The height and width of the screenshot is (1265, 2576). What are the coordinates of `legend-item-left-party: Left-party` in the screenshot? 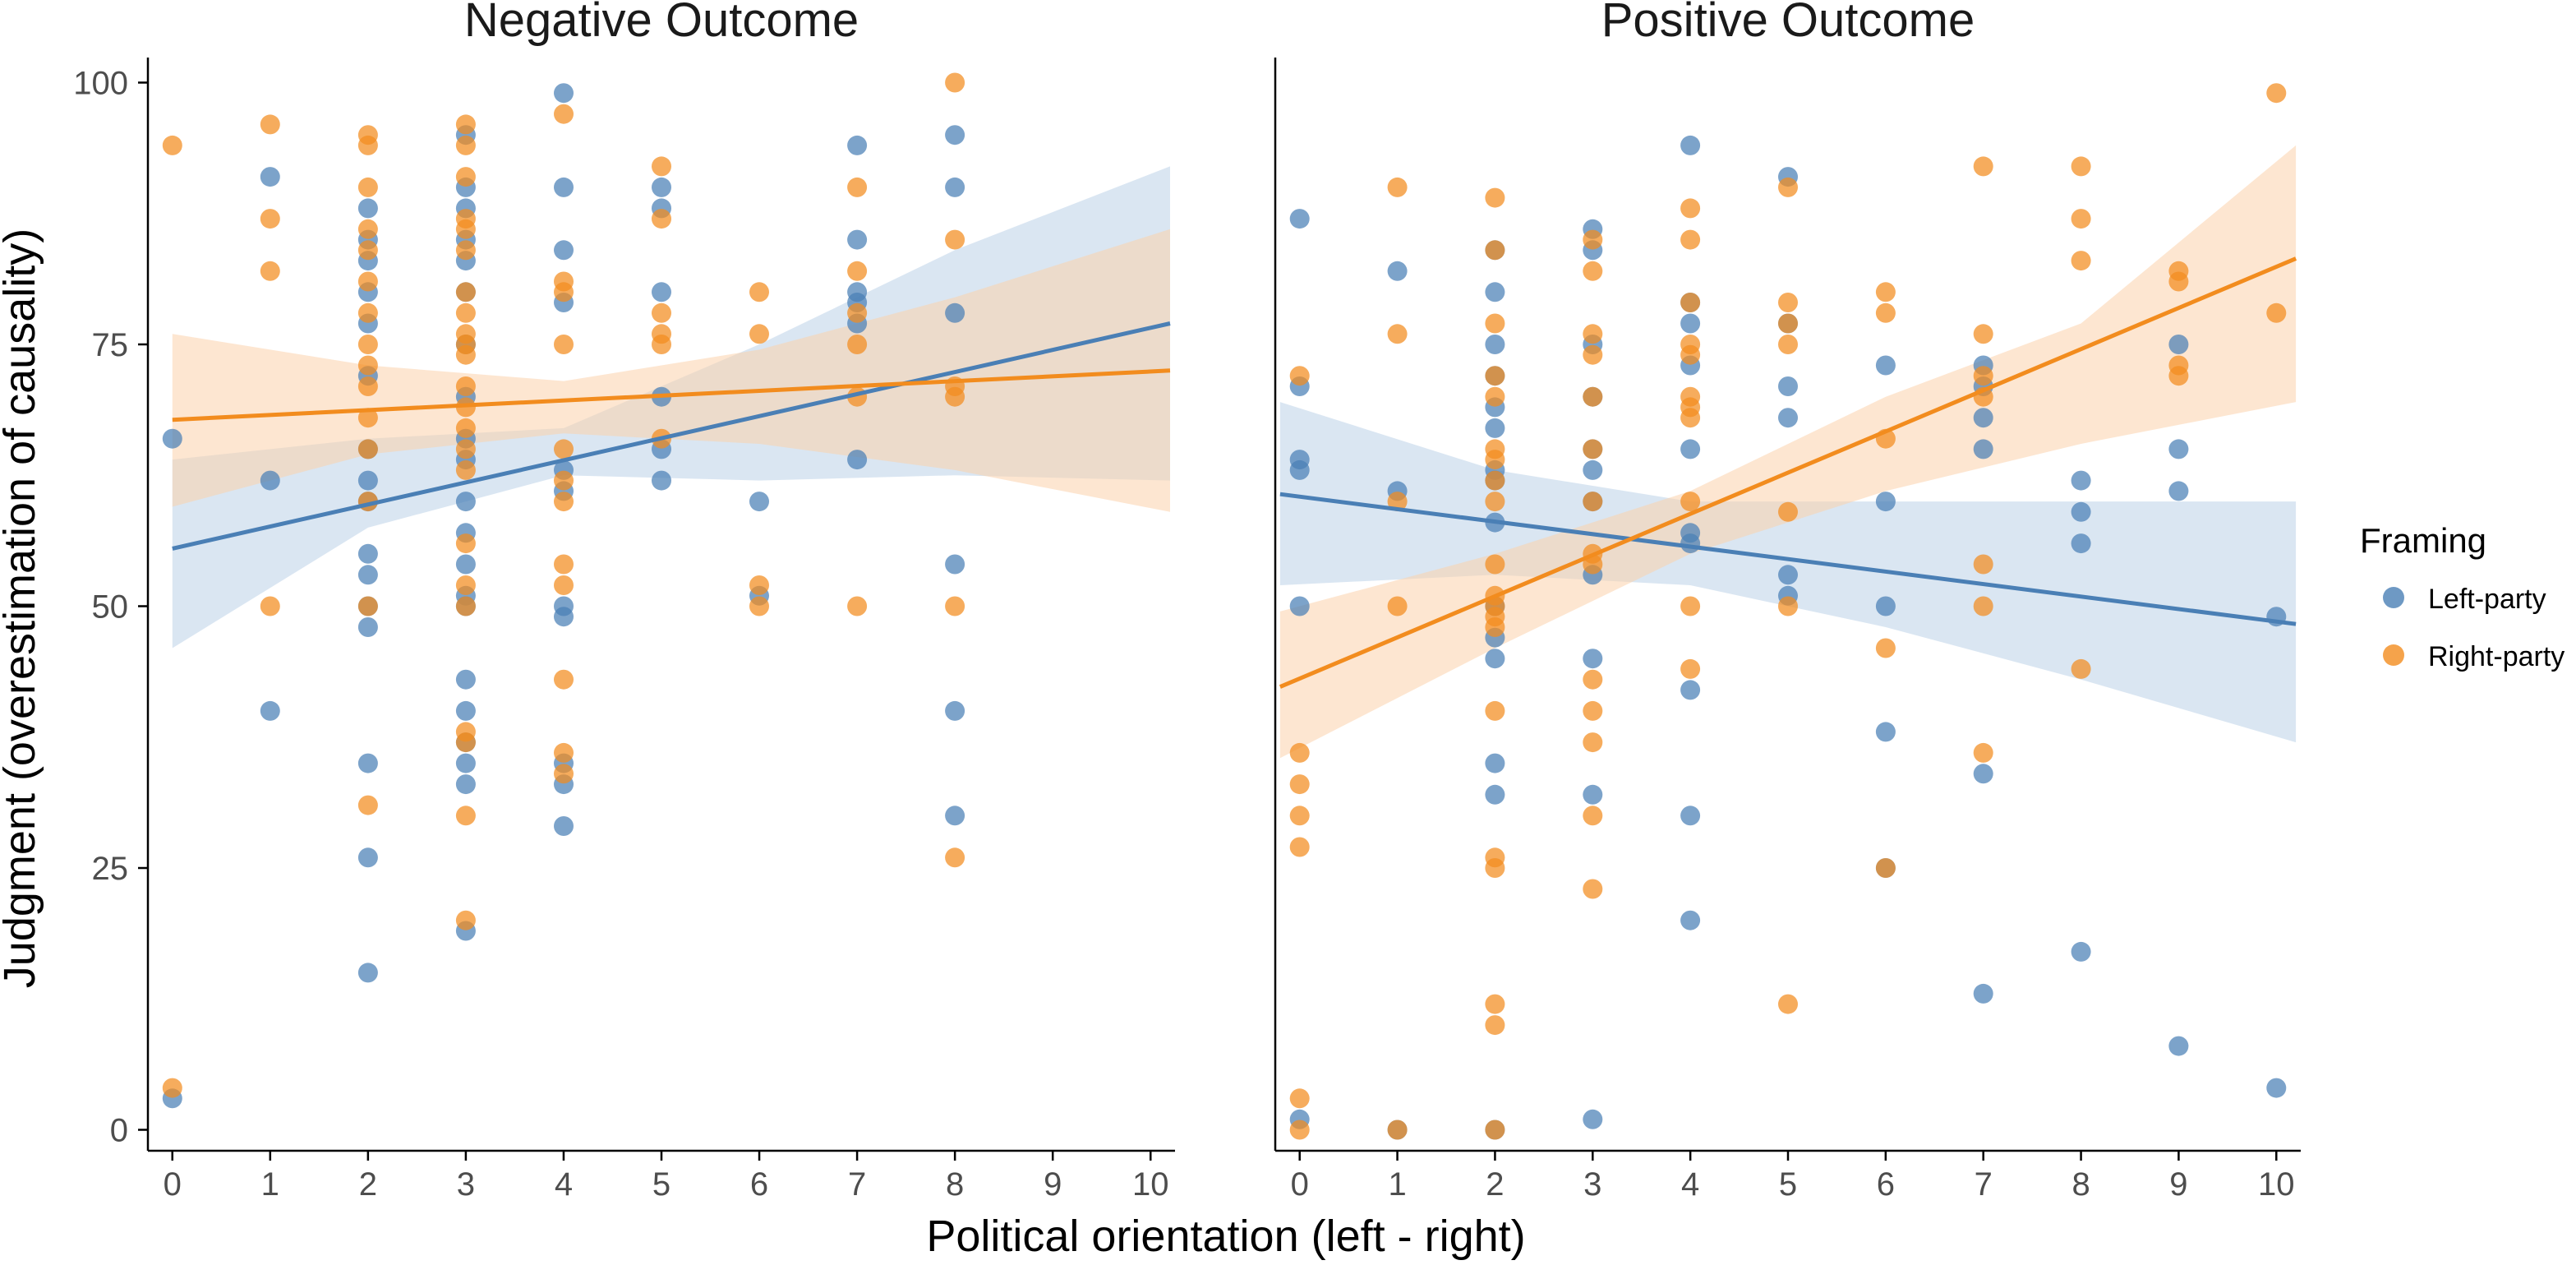 It's located at (2464, 600).